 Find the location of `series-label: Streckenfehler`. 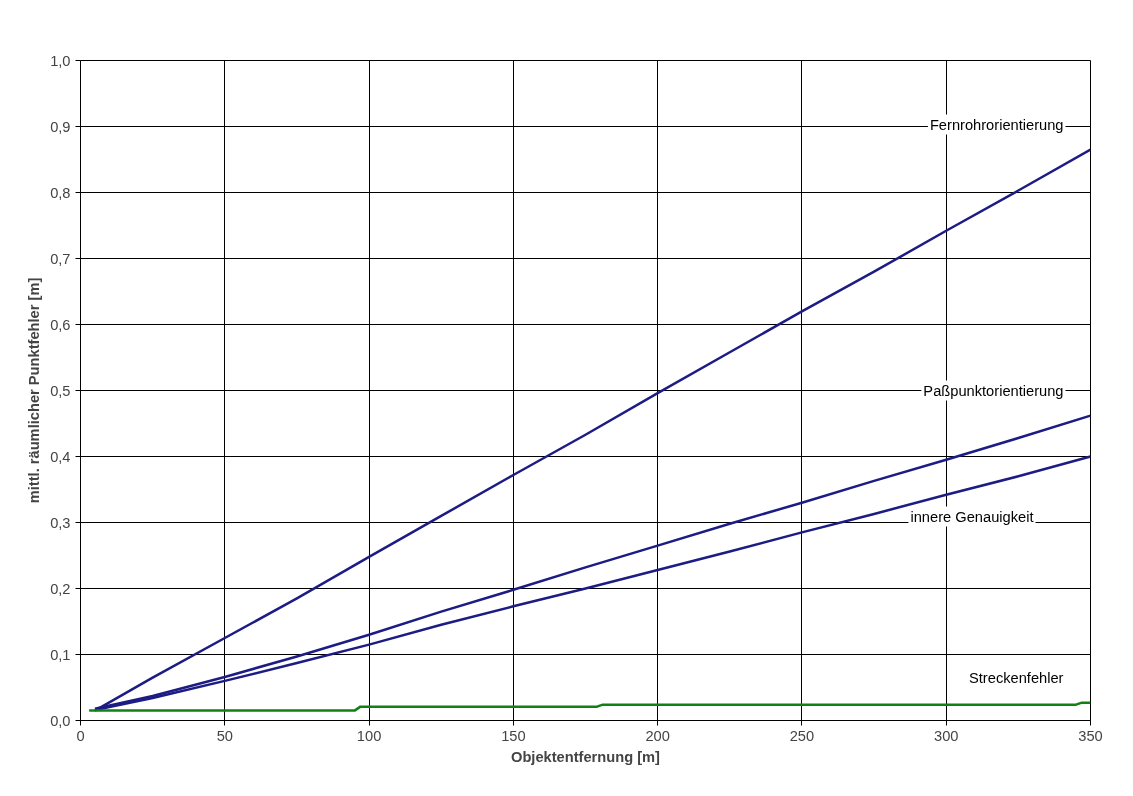

series-label: Streckenfehler is located at coordinates (1016, 677).